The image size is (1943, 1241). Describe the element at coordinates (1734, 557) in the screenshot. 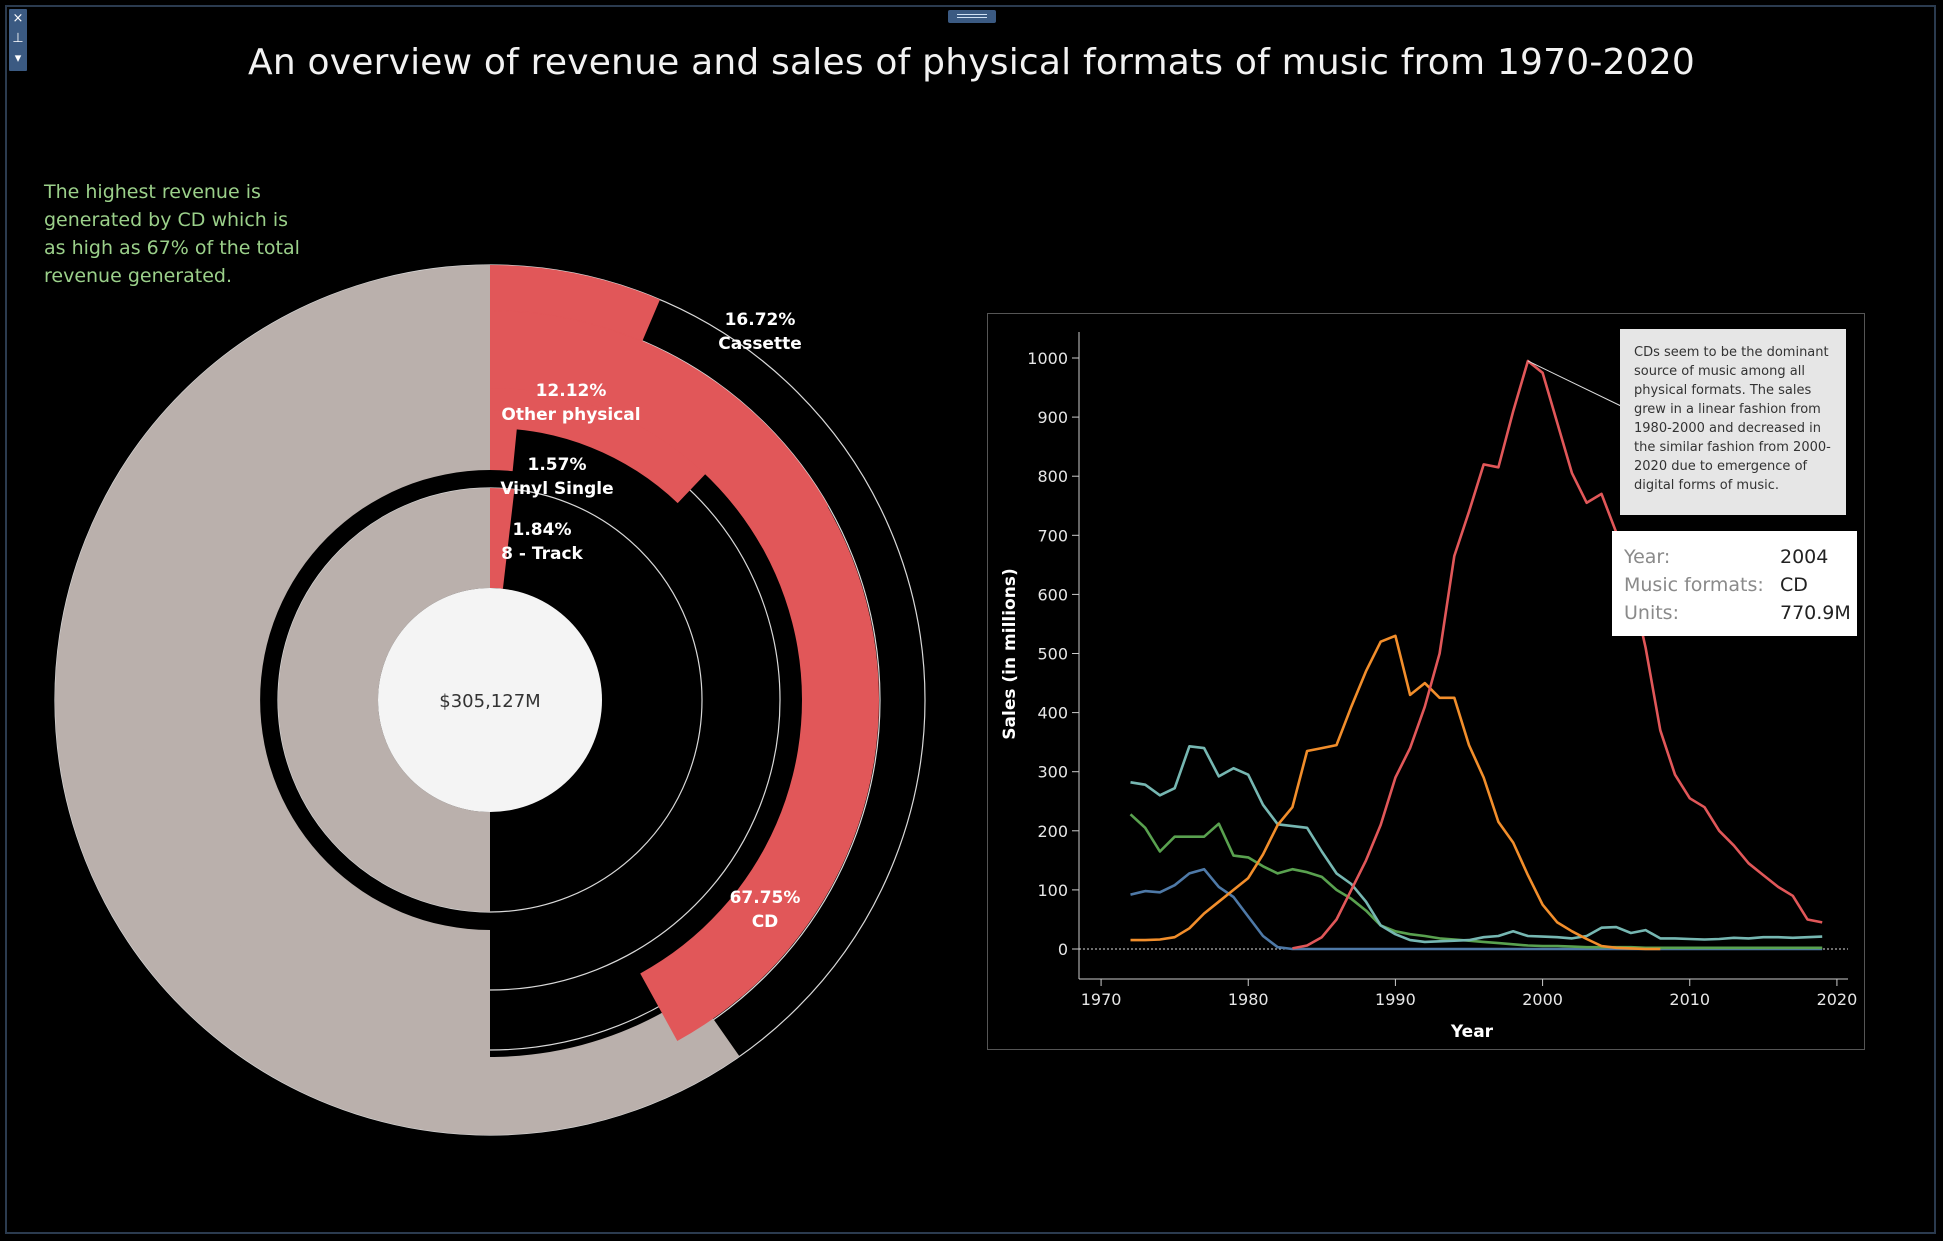

I see `tooltip-row-year: Year: 2004` at that location.